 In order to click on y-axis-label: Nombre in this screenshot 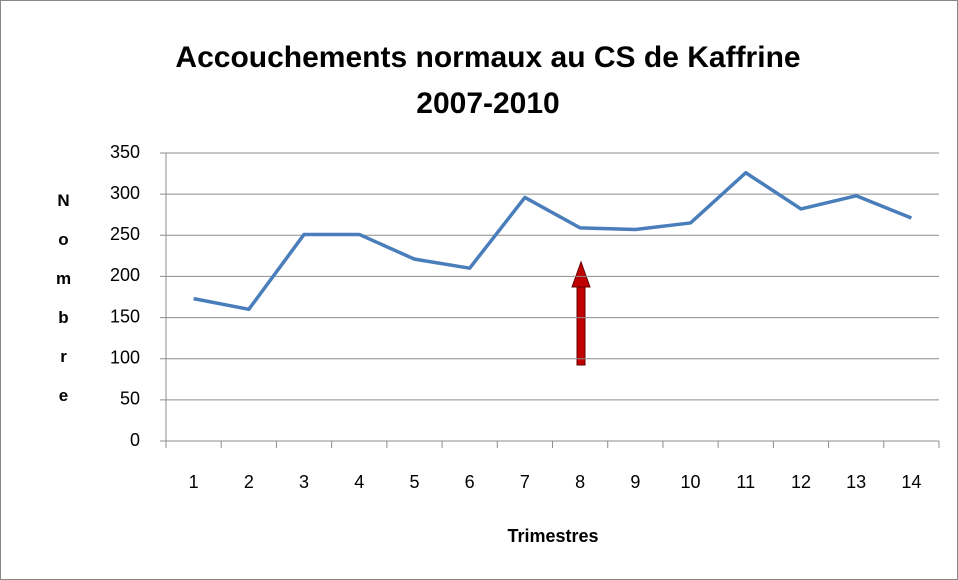, I will do `click(63, 308)`.